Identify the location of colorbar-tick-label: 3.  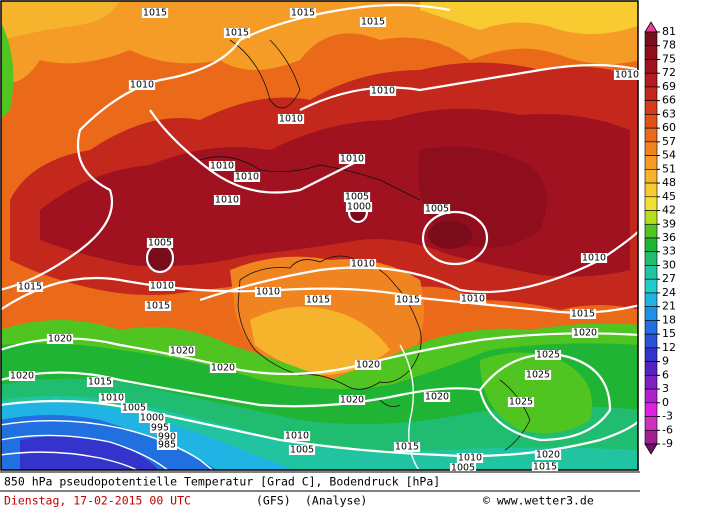
(665, 388).